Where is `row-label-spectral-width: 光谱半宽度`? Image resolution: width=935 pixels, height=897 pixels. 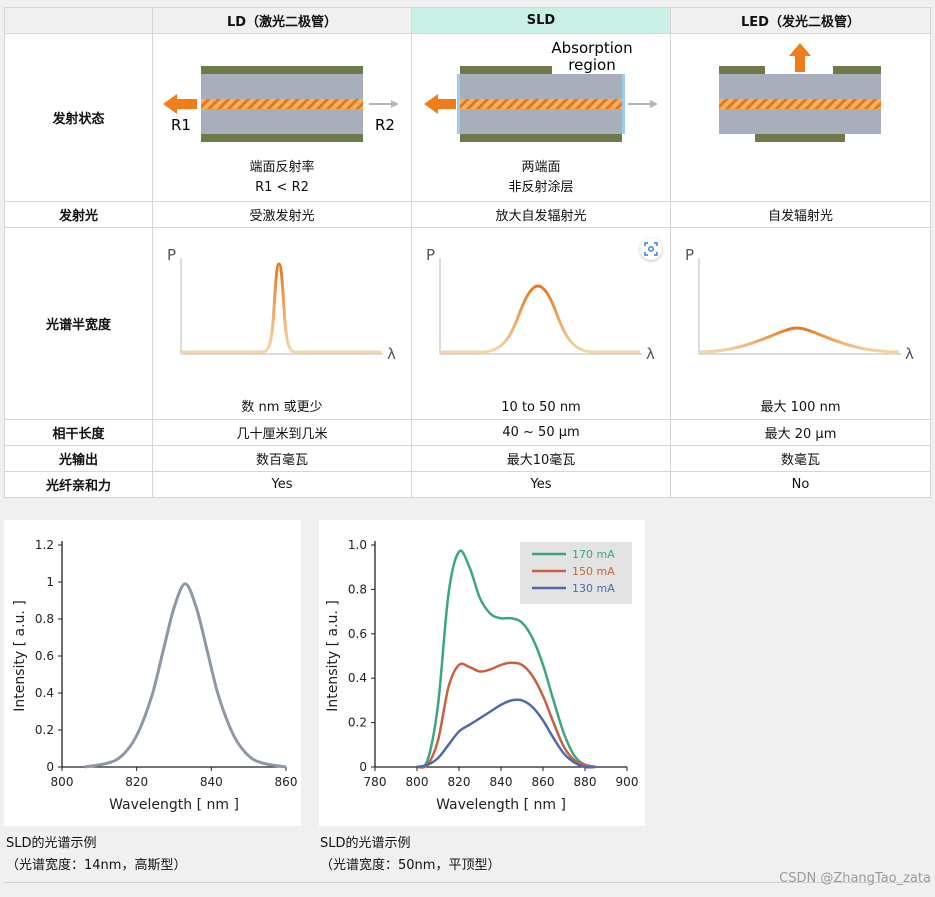 row-label-spectral-width: 光谱半宽度 is located at coordinates (78, 323).